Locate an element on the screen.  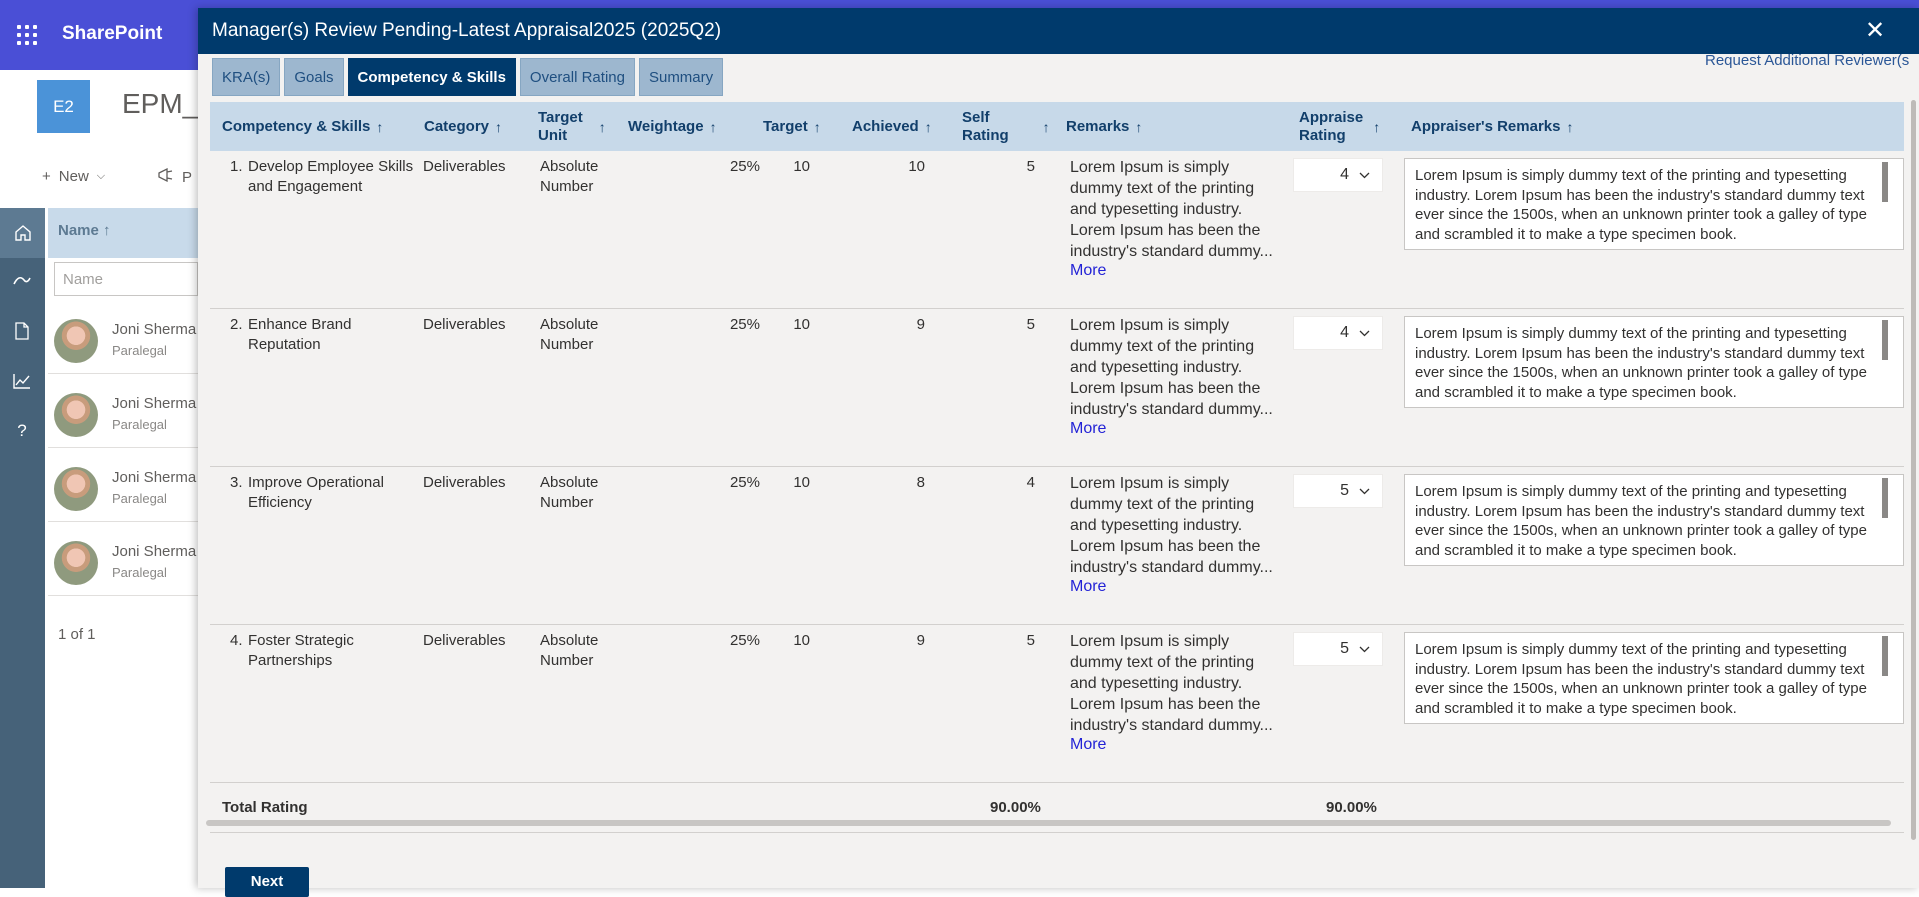
total-rating-row: Total Rating 90.00% 90.00% is located at coordinates (1057, 808).